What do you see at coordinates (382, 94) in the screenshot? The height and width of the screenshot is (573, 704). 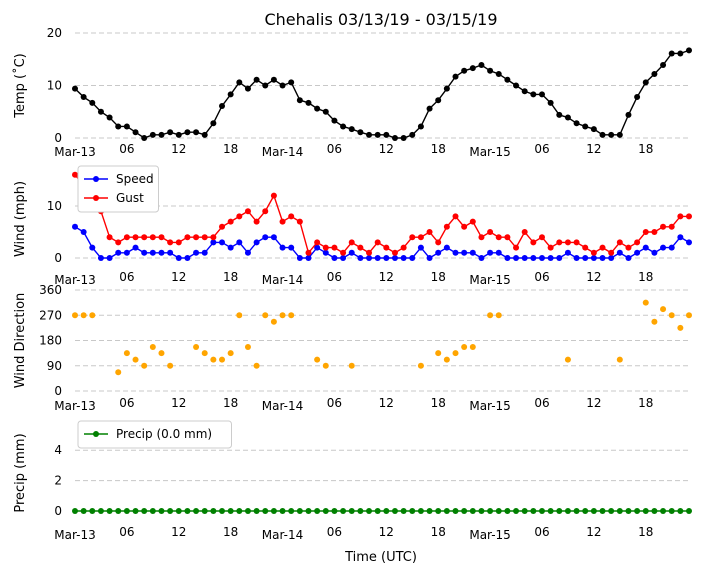 I see `series-line` at bounding box center [382, 94].